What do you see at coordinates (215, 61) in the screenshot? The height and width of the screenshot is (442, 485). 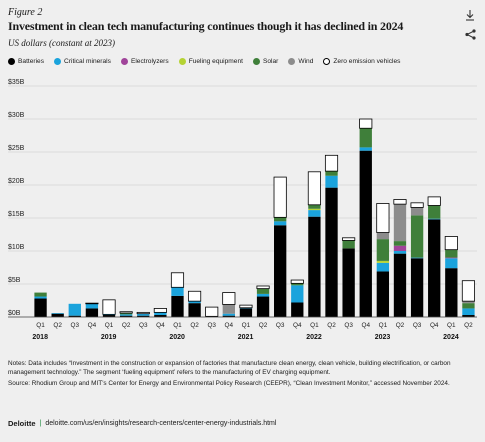 I see `legend-label: Fueling equipment` at bounding box center [215, 61].